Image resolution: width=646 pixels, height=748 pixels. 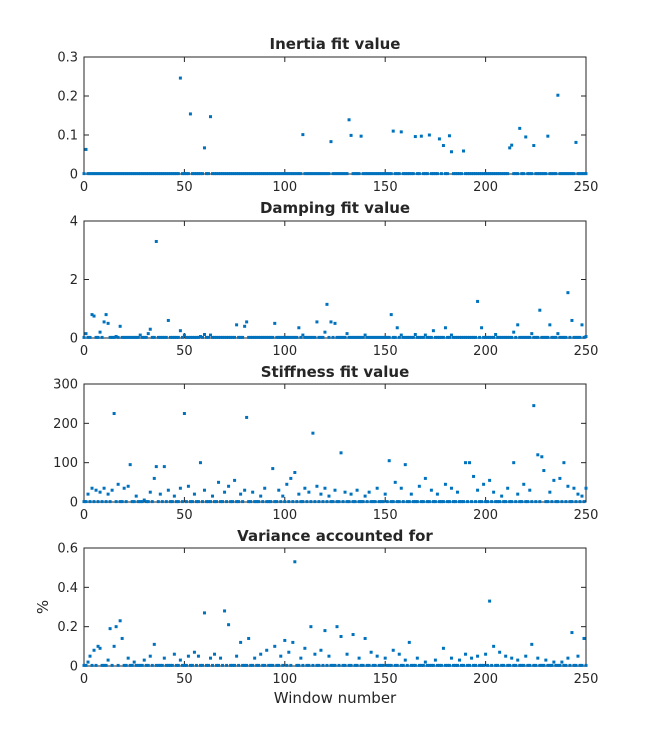 I want to click on y-tick-label: 200, so click(x=65, y=424).